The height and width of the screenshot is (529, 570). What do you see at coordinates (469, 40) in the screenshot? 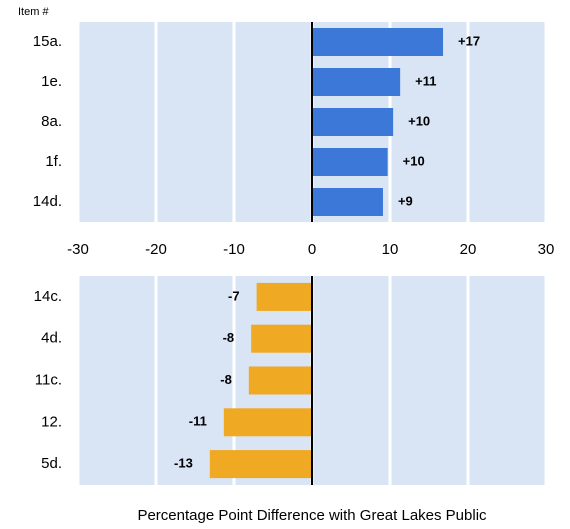
I see `value-label: +17` at bounding box center [469, 40].